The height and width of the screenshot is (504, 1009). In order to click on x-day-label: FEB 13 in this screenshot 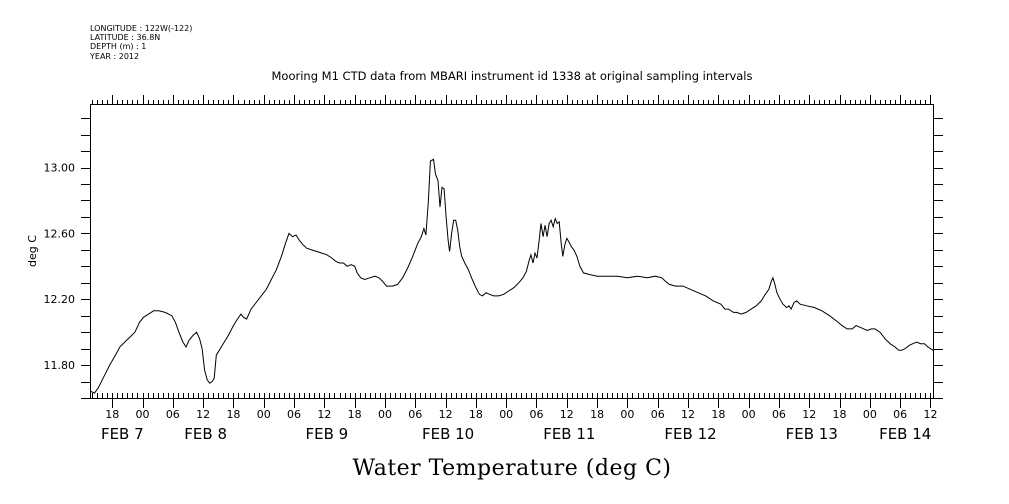, I will do `click(812, 434)`.